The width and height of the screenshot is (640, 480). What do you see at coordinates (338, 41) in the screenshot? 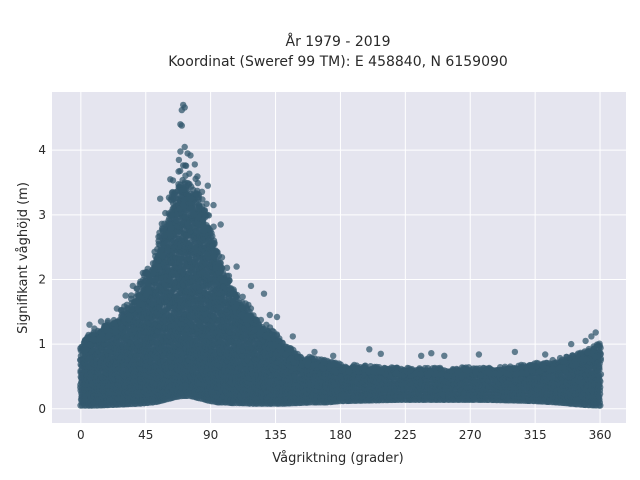
I see `chart-title-line1: År 1979 - 2019` at bounding box center [338, 41].